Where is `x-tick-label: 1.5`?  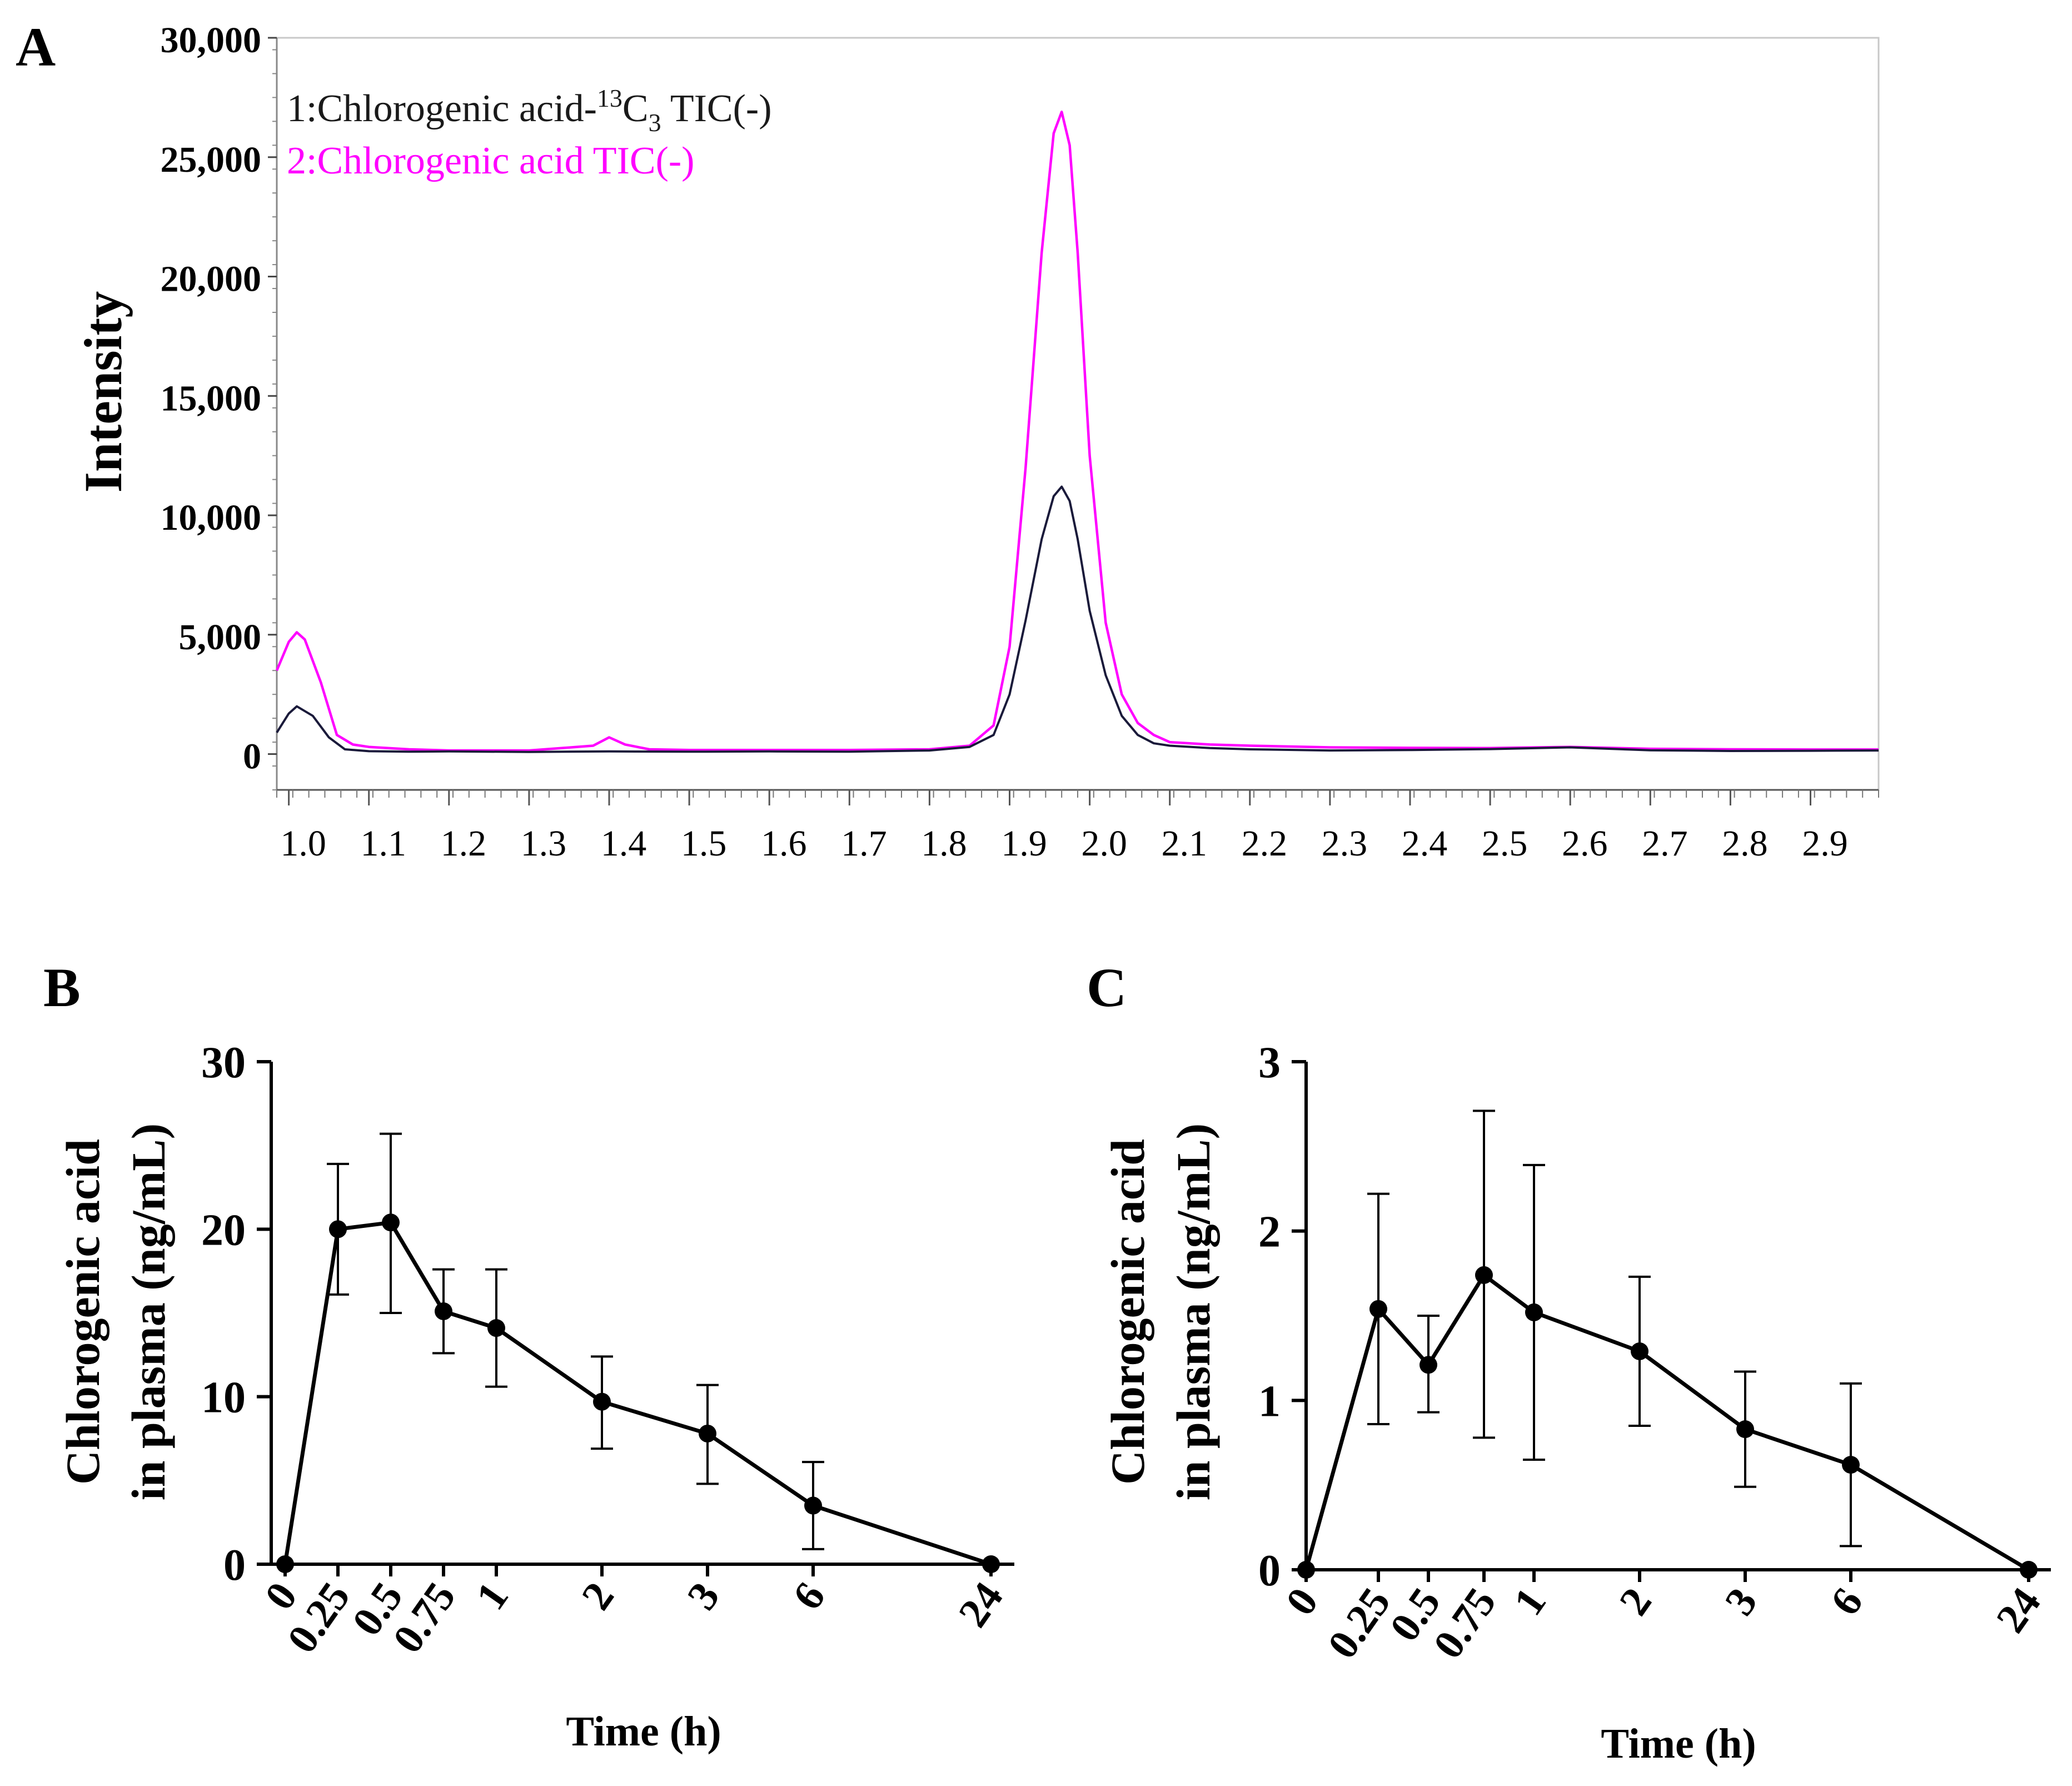 x-tick-label: 1.5 is located at coordinates (704, 843).